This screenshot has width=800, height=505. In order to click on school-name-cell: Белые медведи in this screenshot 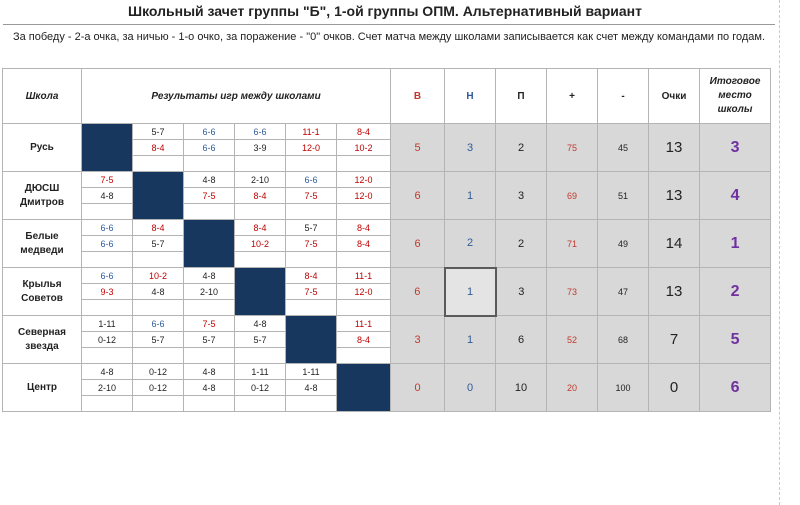, I will do `click(42, 243)`.